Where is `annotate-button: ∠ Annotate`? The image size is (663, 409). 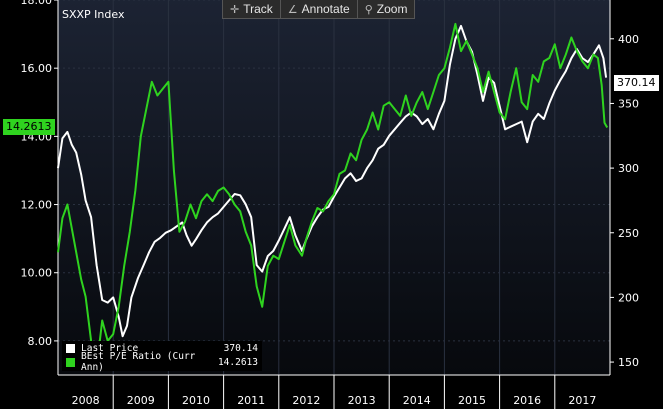 annotate-button: ∠ Annotate is located at coordinates (319, 9).